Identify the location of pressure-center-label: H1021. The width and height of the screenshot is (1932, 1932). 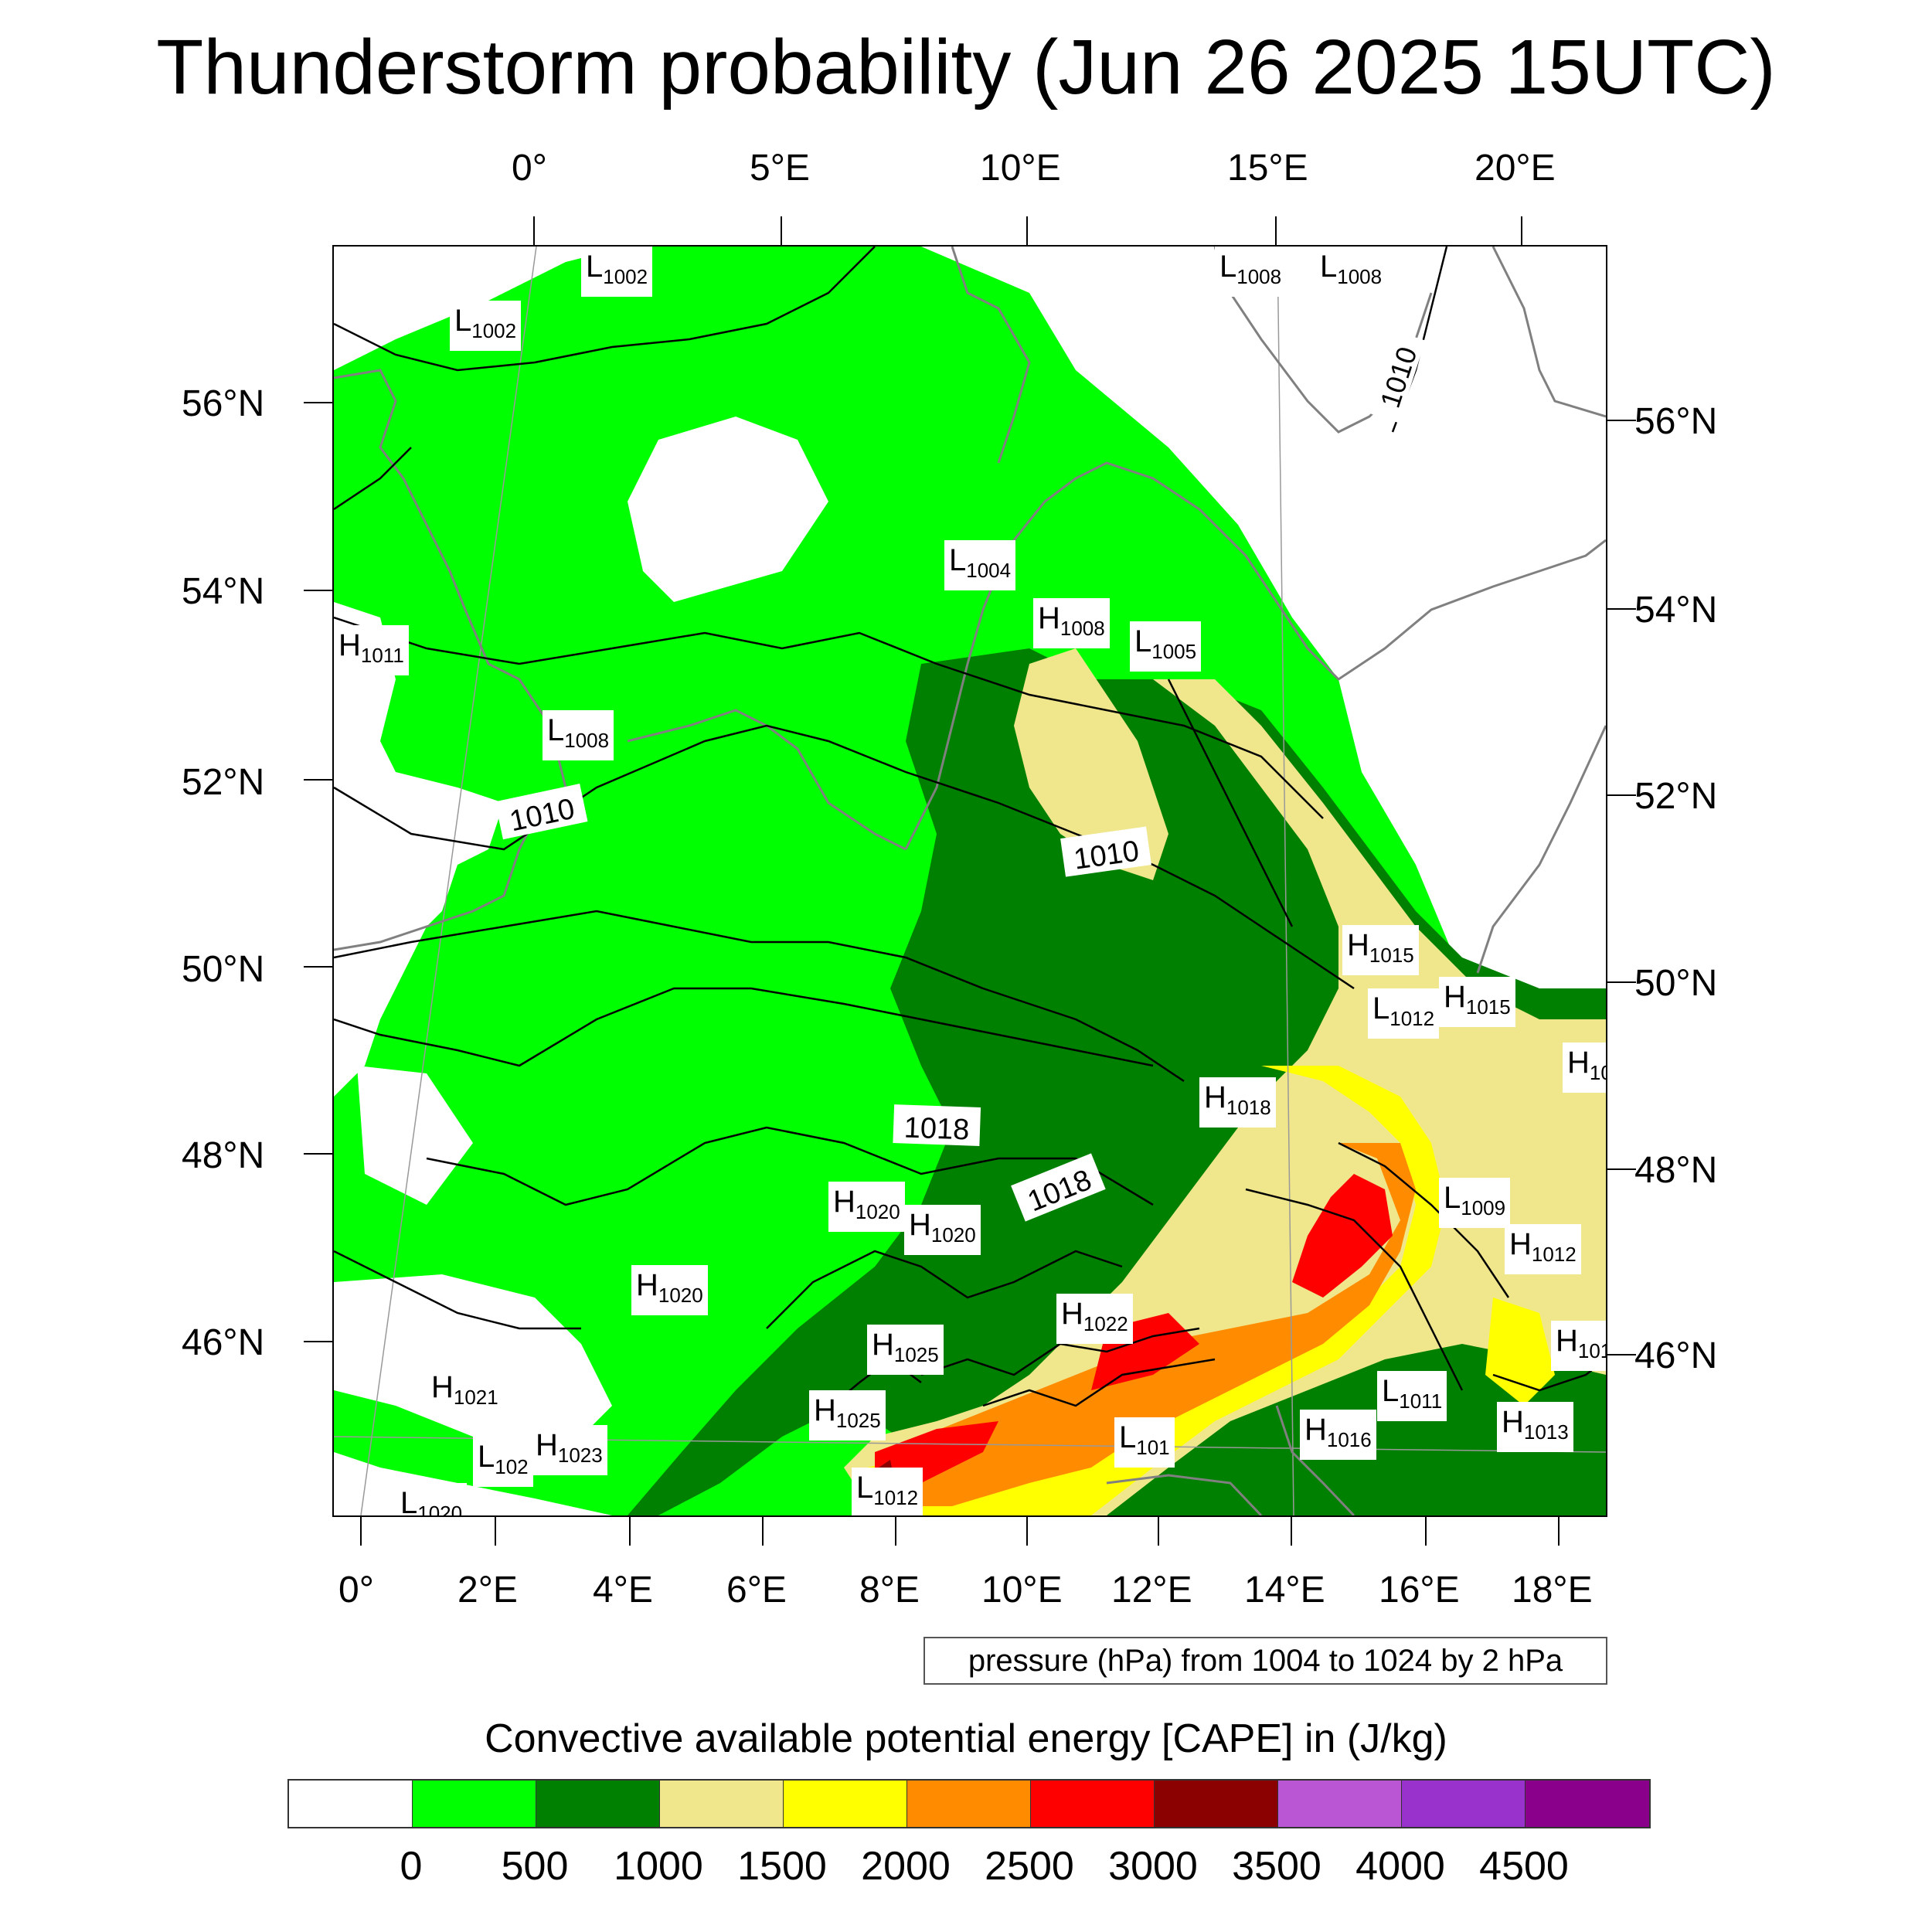
(465, 1392).